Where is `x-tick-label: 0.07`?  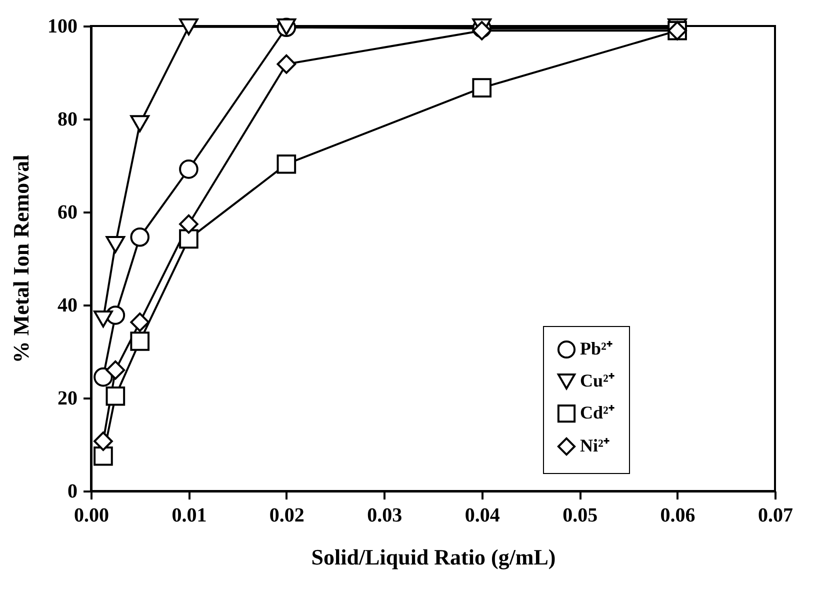 x-tick-label: 0.07 is located at coordinates (775, 515).